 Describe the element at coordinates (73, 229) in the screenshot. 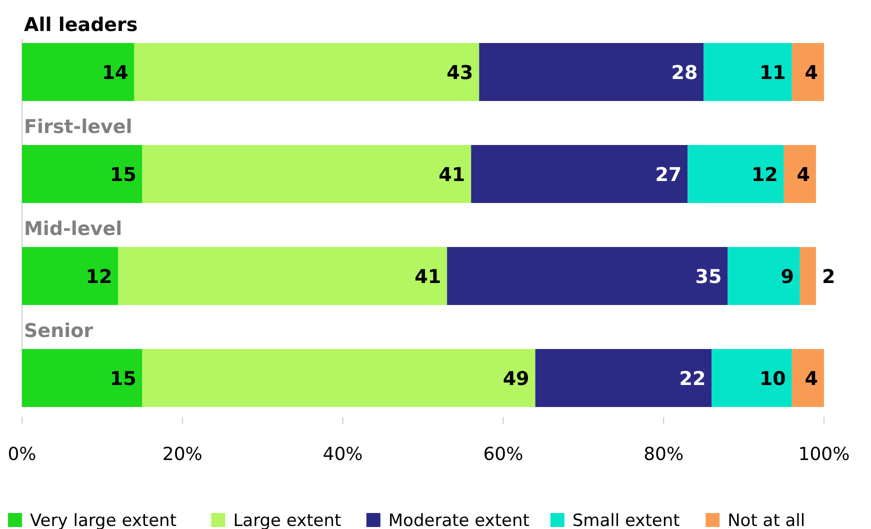

I see `y-tick-label: Mid-level` at that location.